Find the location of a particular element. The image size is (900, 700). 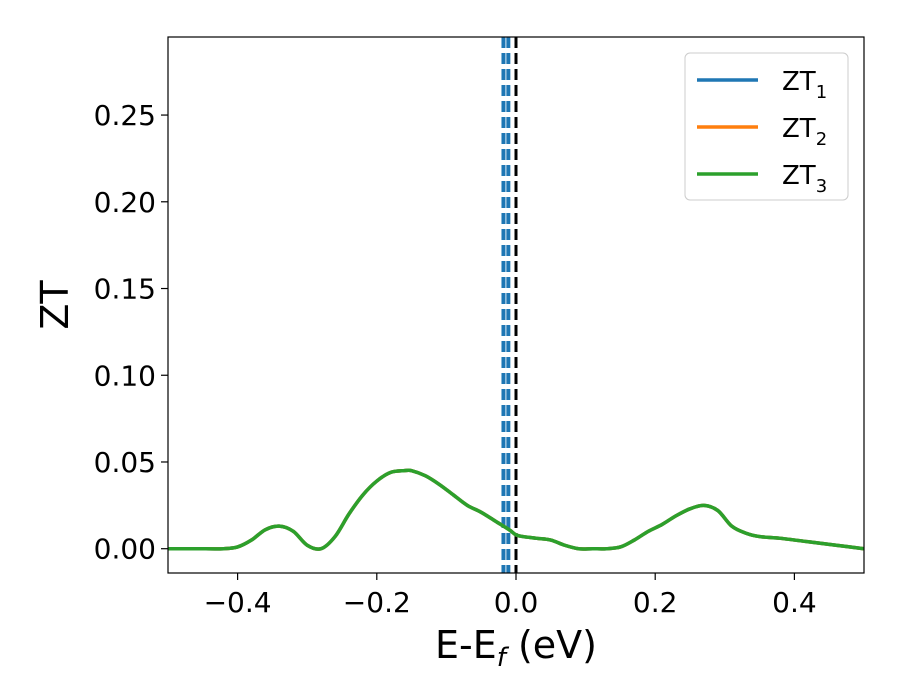

y-axis: 0.00 0.05 0.10 0.15 0.20 0.25 is located at coordinates (131, 332).